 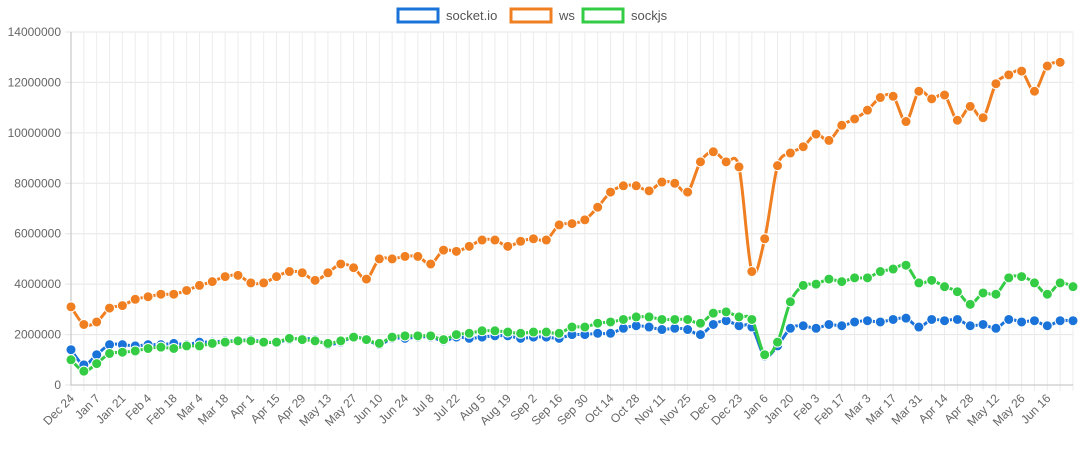 I want to click on legend-item: sockjs, so click(x=624, y=15).